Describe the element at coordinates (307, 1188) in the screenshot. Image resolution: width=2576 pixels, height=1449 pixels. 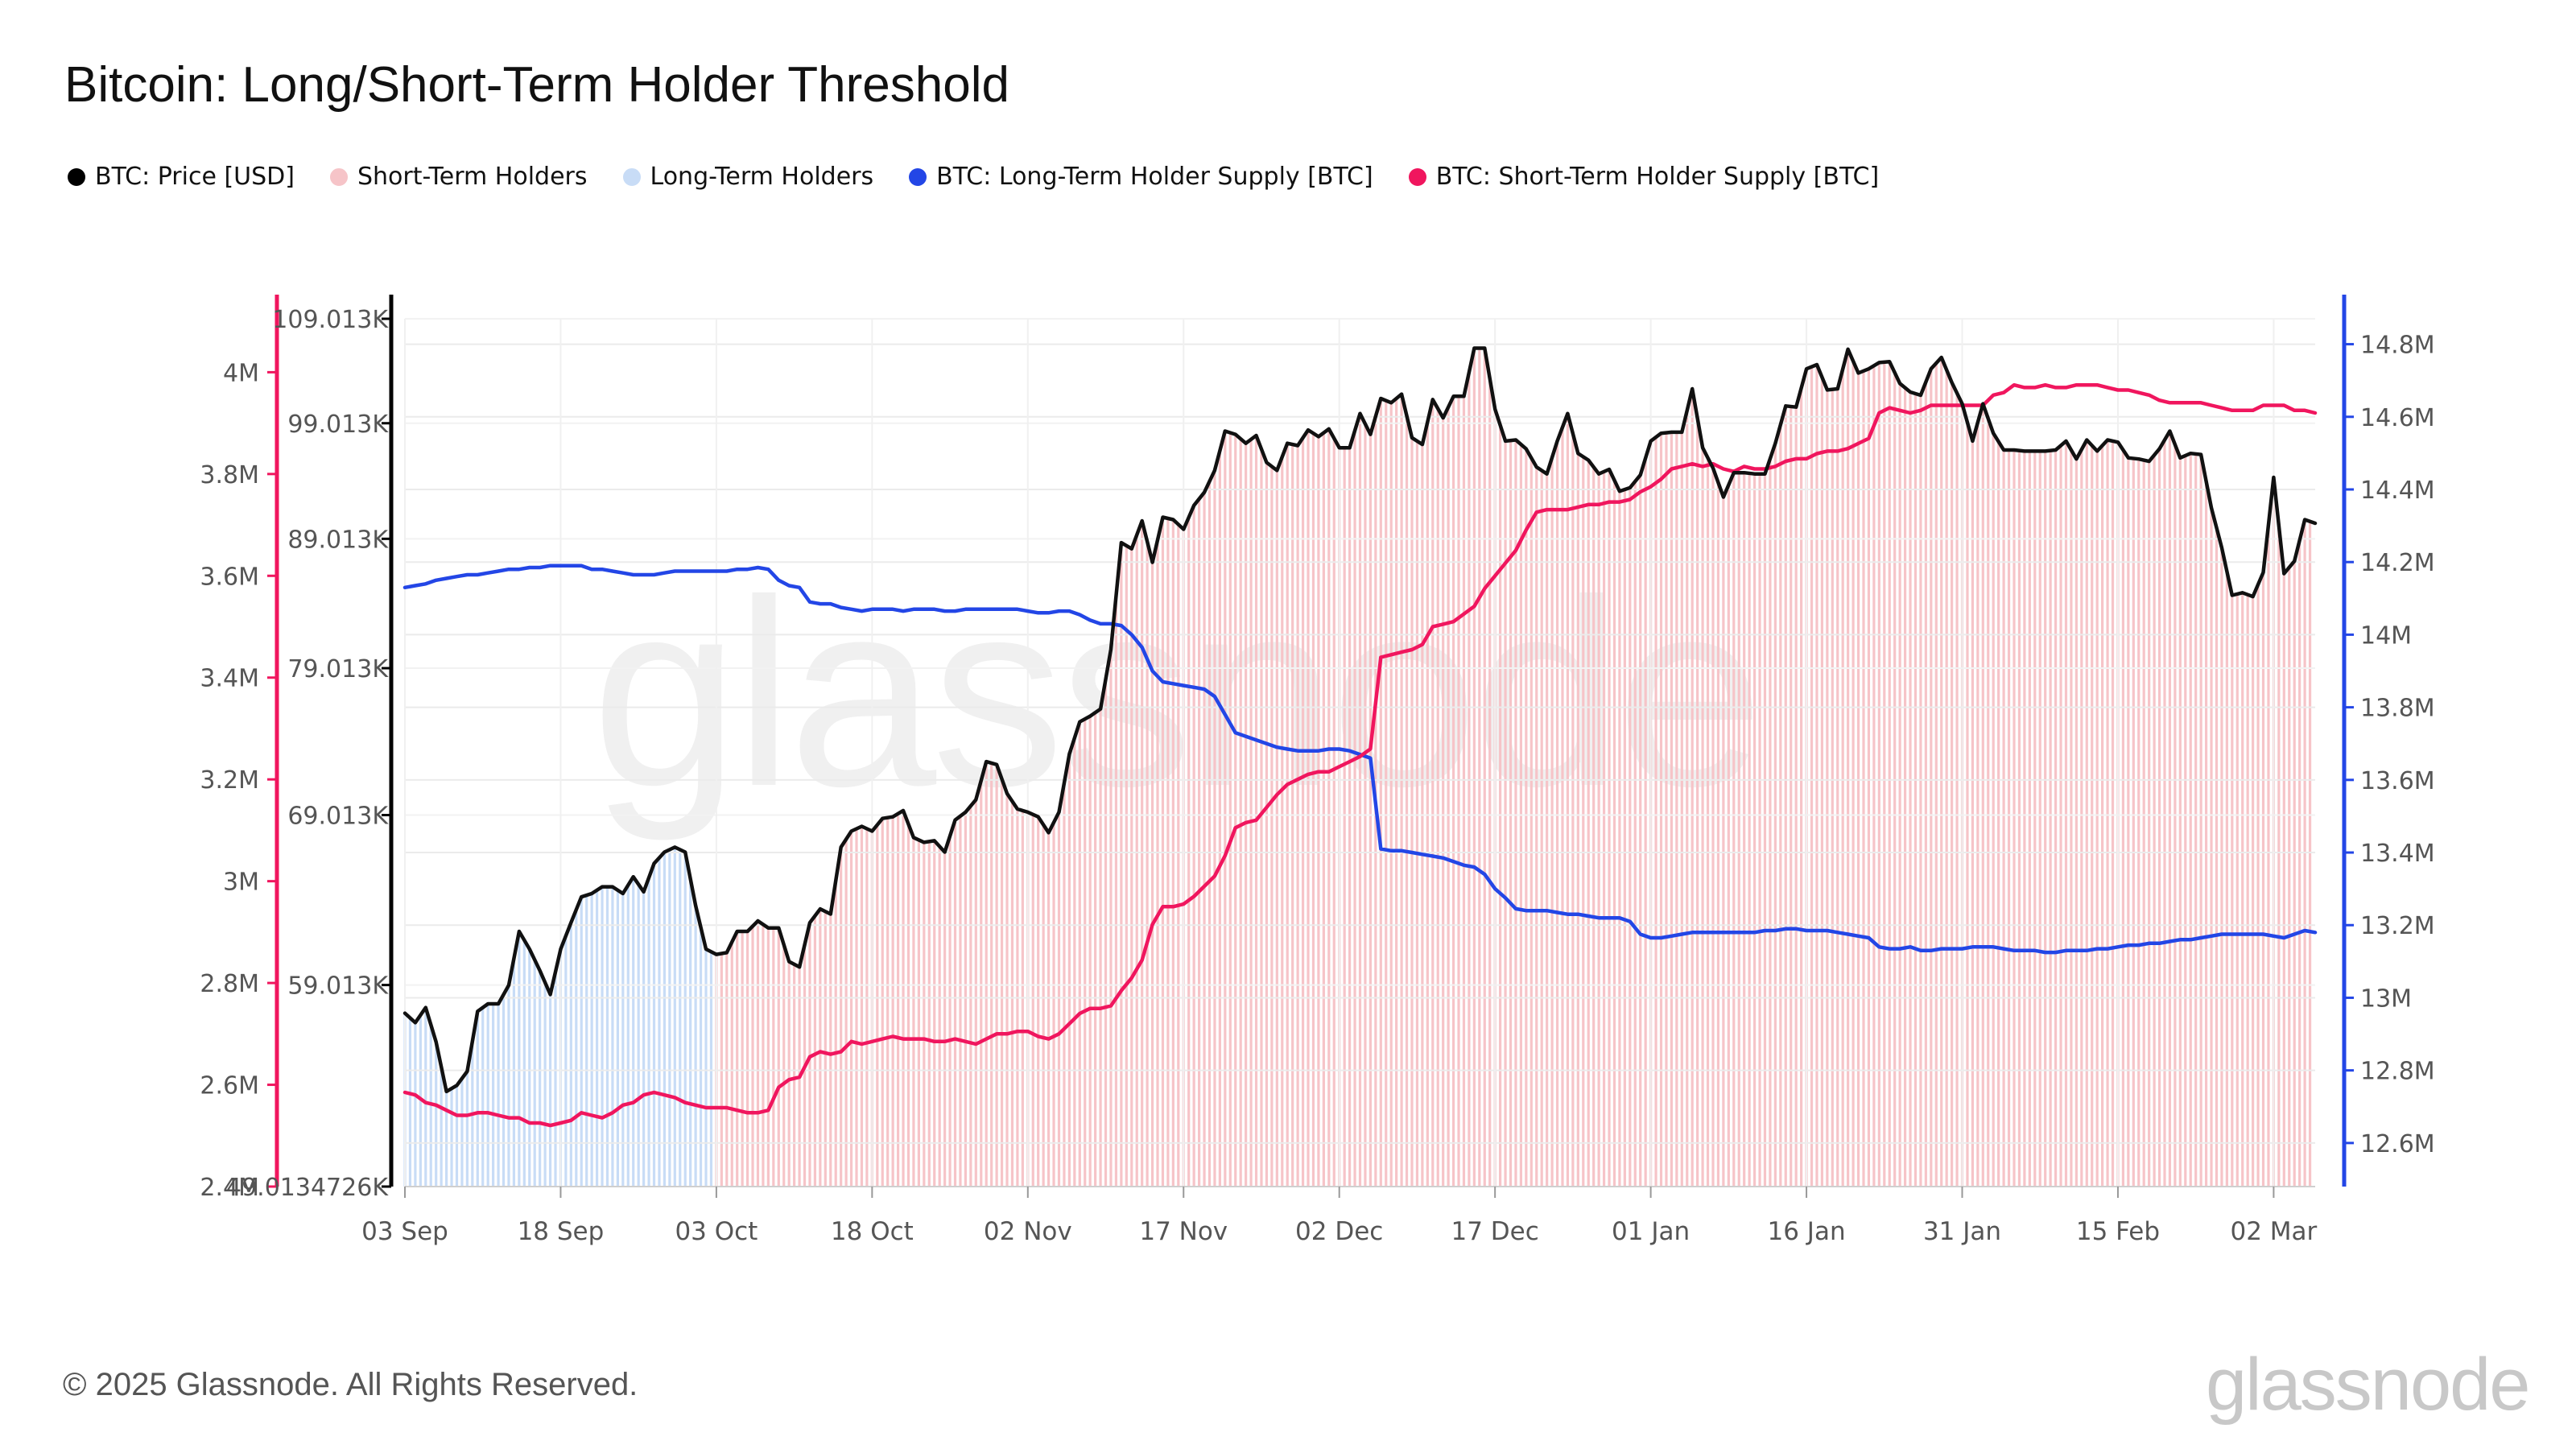
I see `price-tick-label: 49.0134726K` at that location.